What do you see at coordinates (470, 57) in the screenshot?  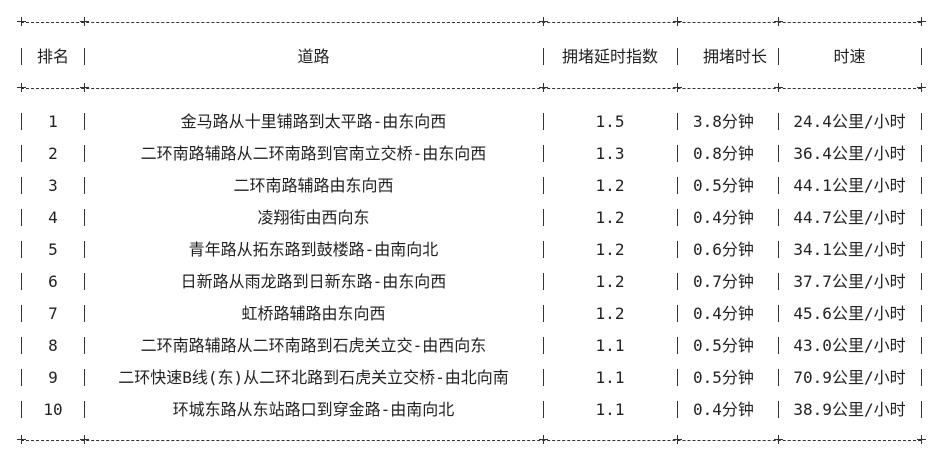 I see `header-row: 排名 道路 拥堵延时指数 拥堵时长 时速` at bounding box center [470, 57].